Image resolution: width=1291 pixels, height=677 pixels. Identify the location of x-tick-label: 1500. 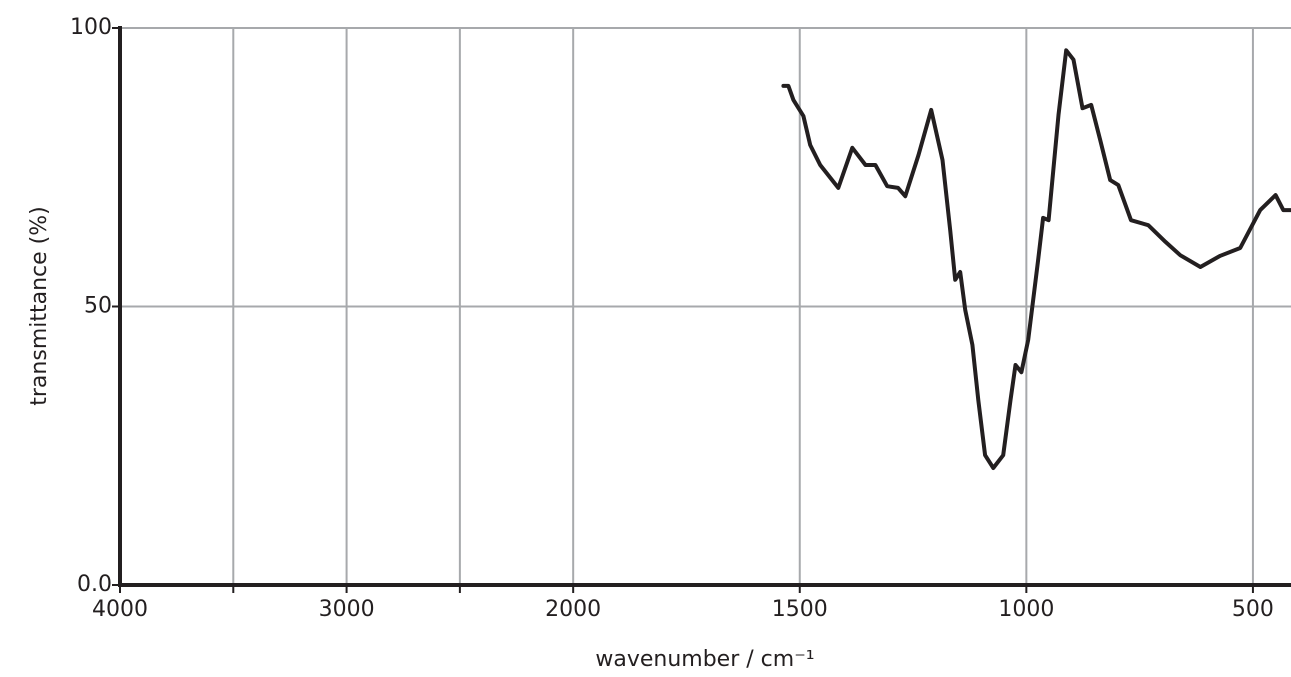
(800, 609).